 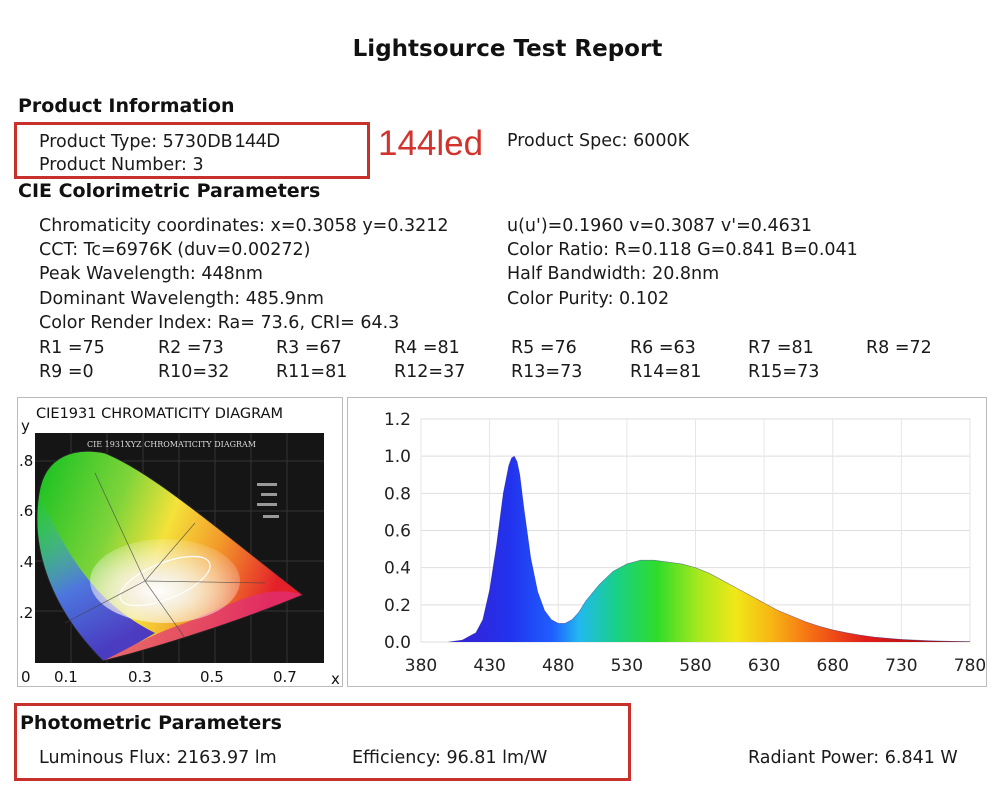 I want to click on half-bandwidth: Half Bandwidth: 20.8nm, so click(x=613, y=274).